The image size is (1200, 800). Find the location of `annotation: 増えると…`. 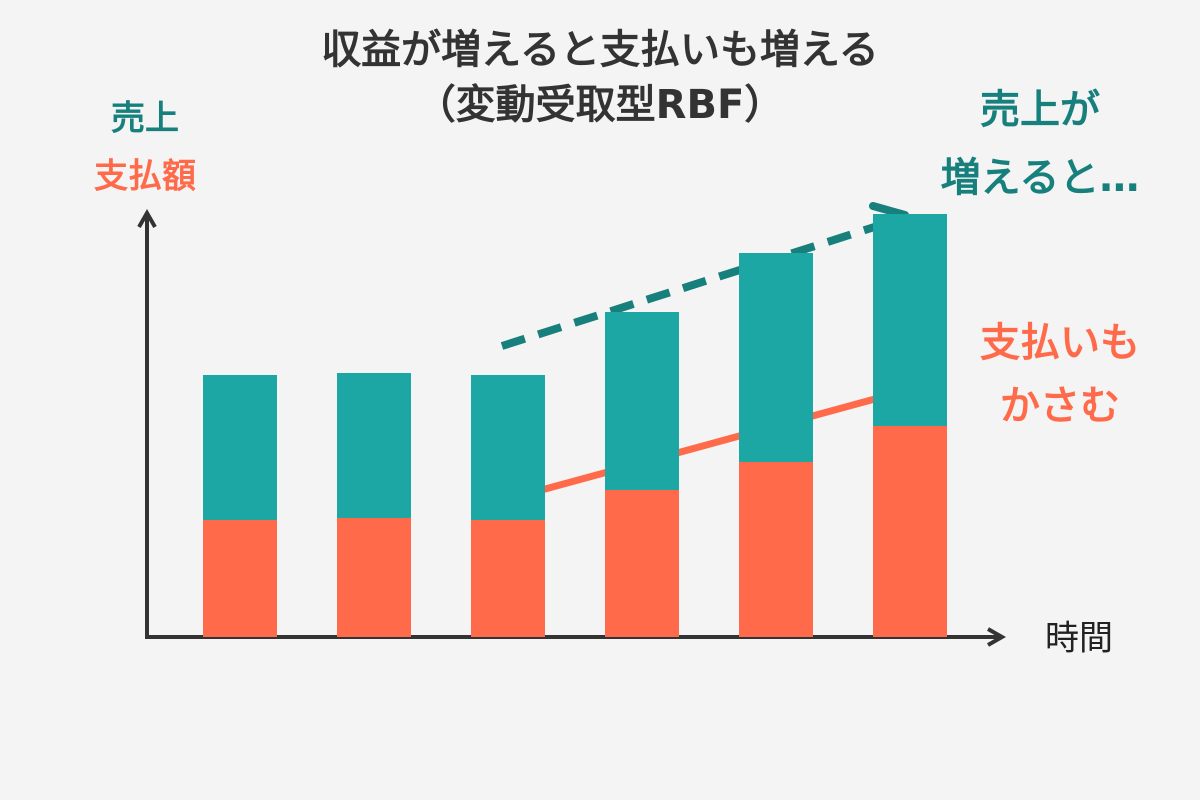

annotation: 増えると… is located at coordinates (1040, 178).